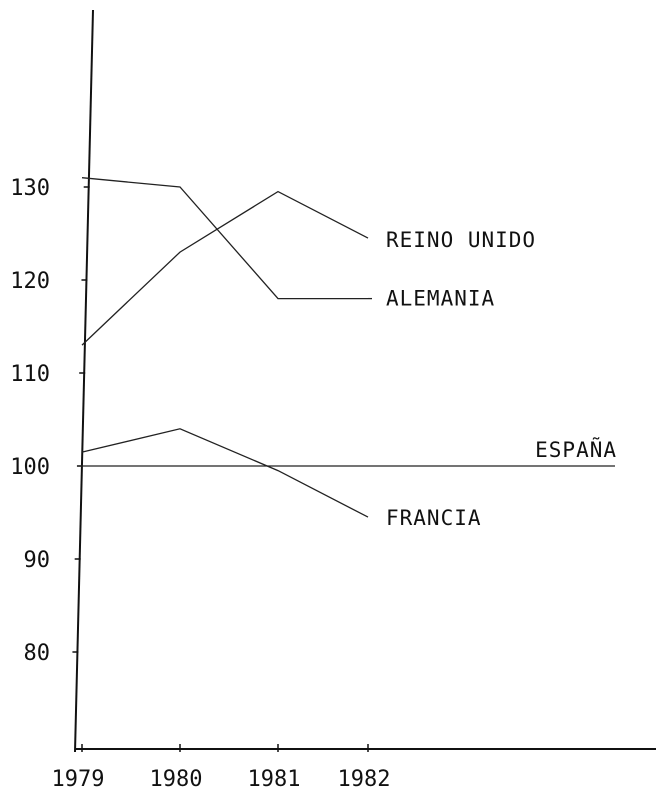  What do you see at coordinates (176, 779) in the screenshot?
I see `x-tick-label: 1980` at bounding box center [176, 779].